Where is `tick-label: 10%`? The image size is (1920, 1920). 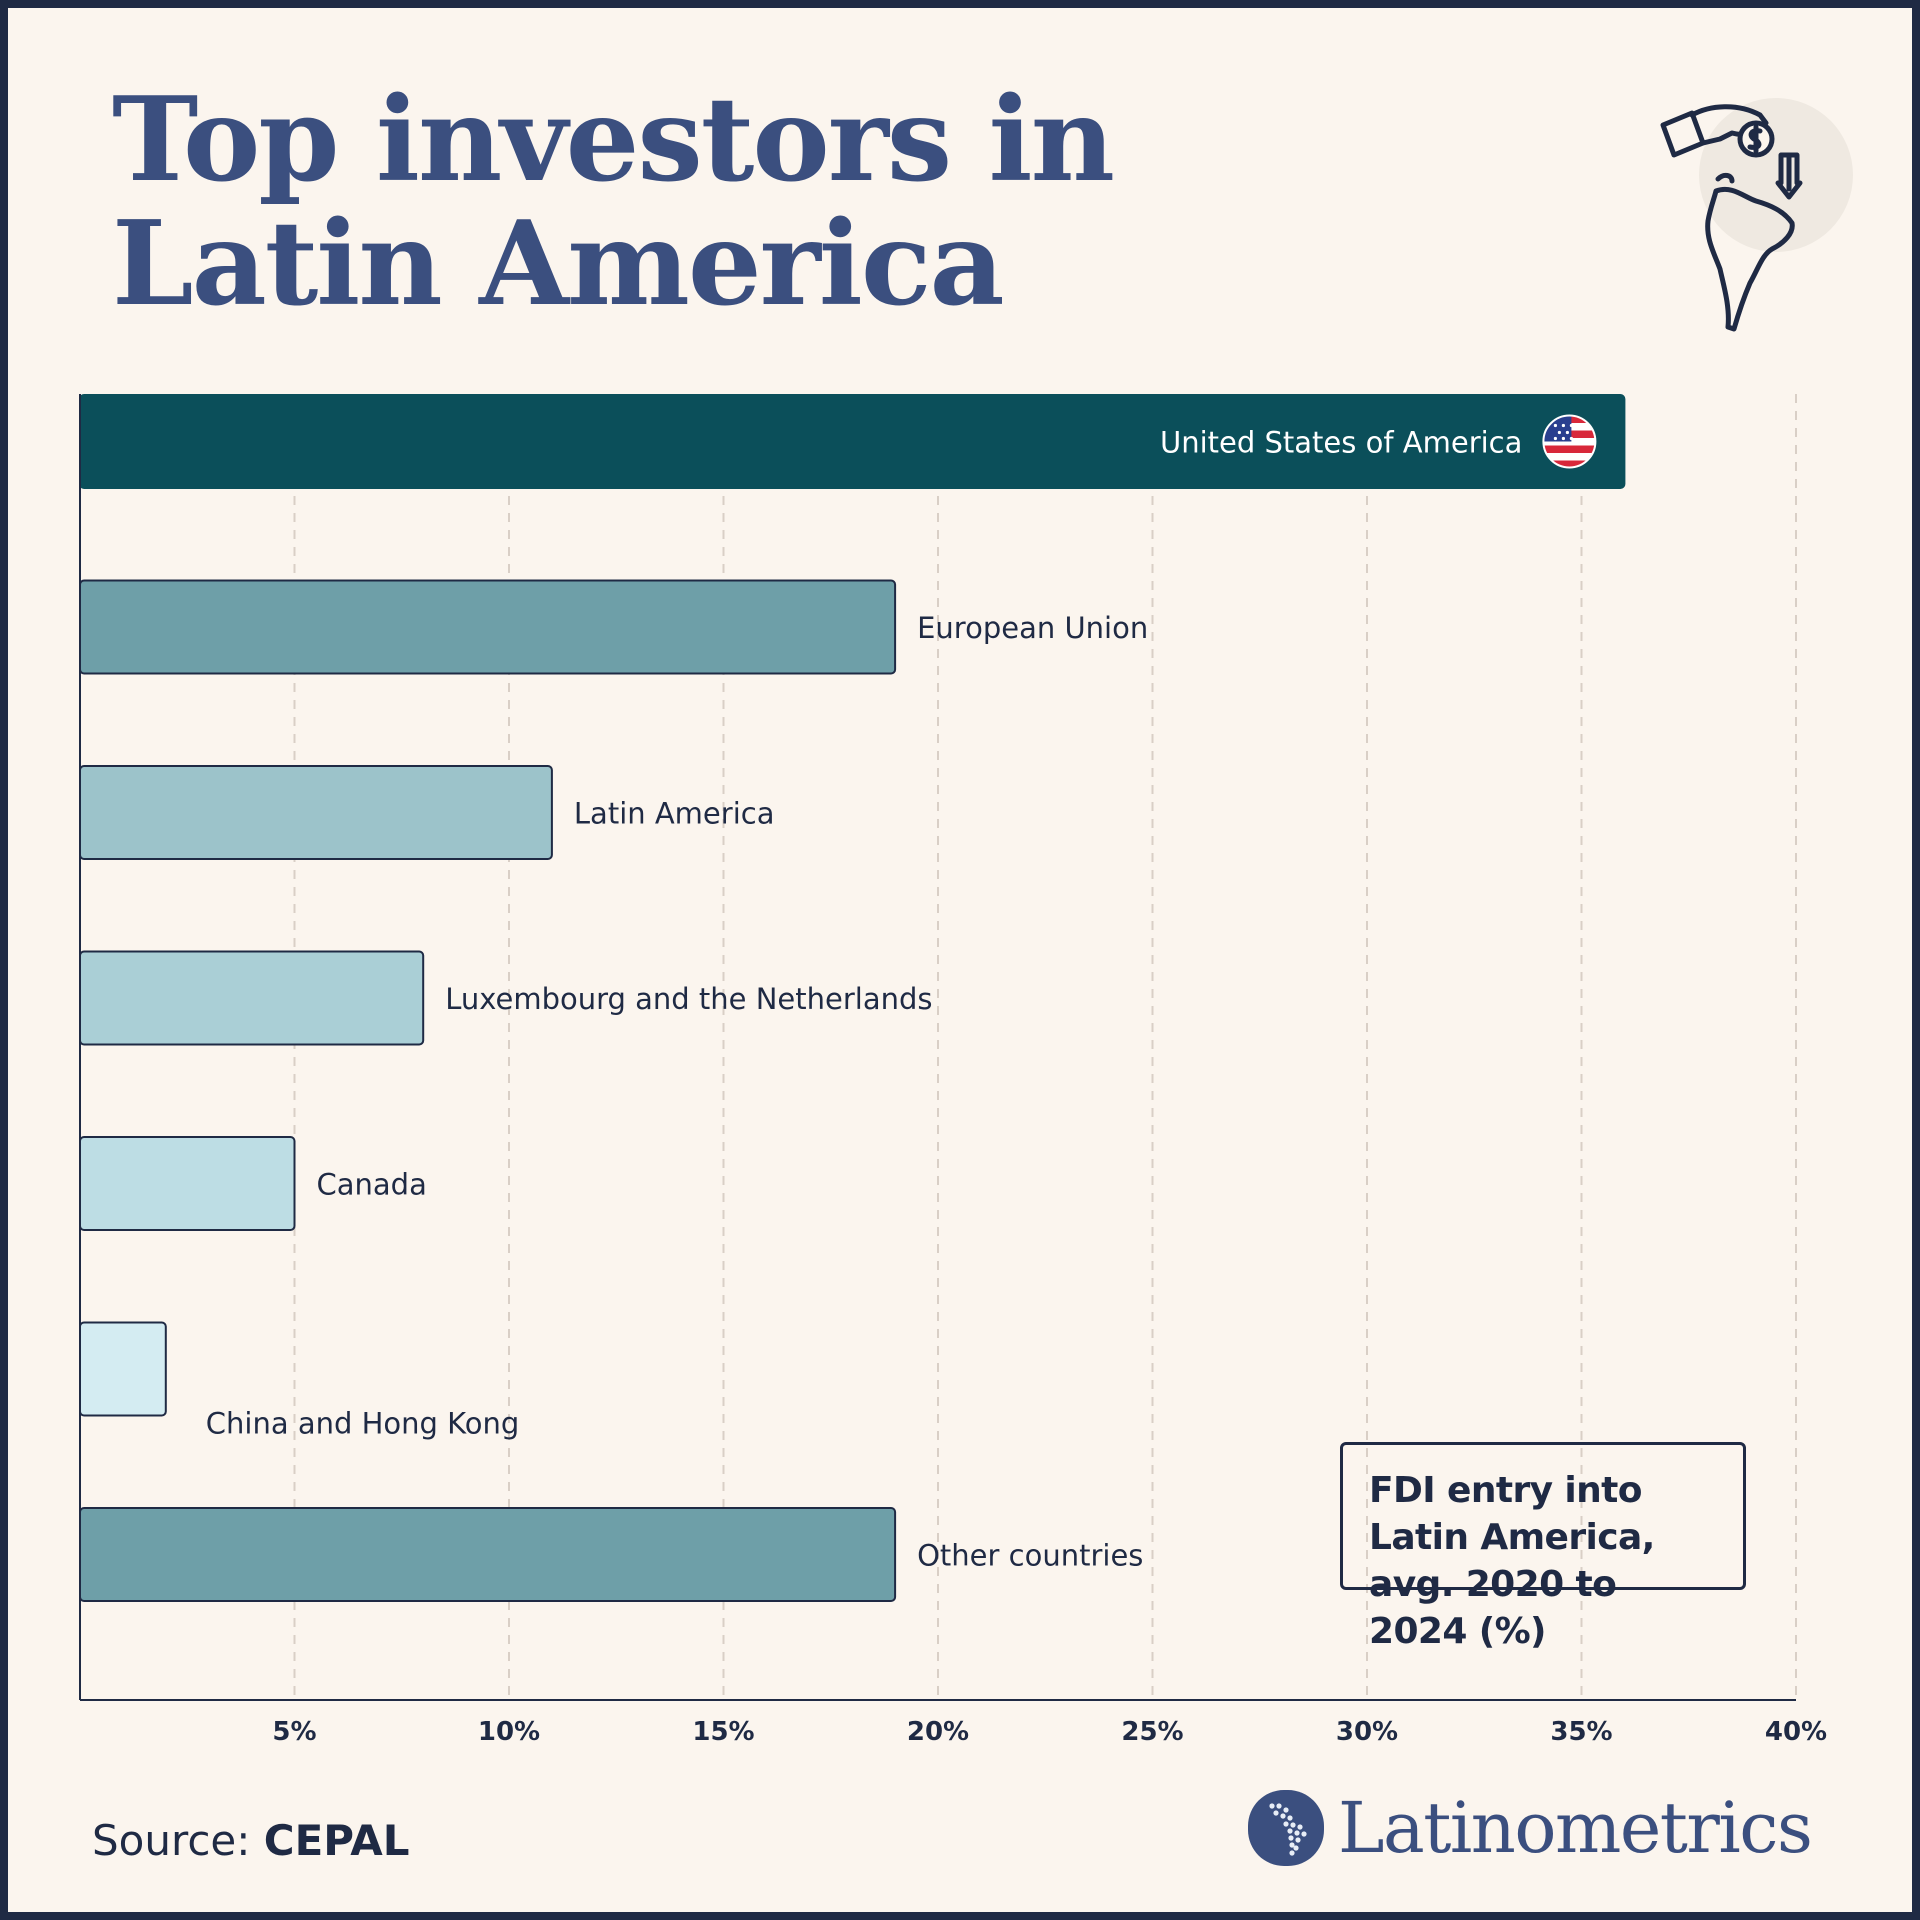
tick-label: 10% is located at coordinates (509, 1732).